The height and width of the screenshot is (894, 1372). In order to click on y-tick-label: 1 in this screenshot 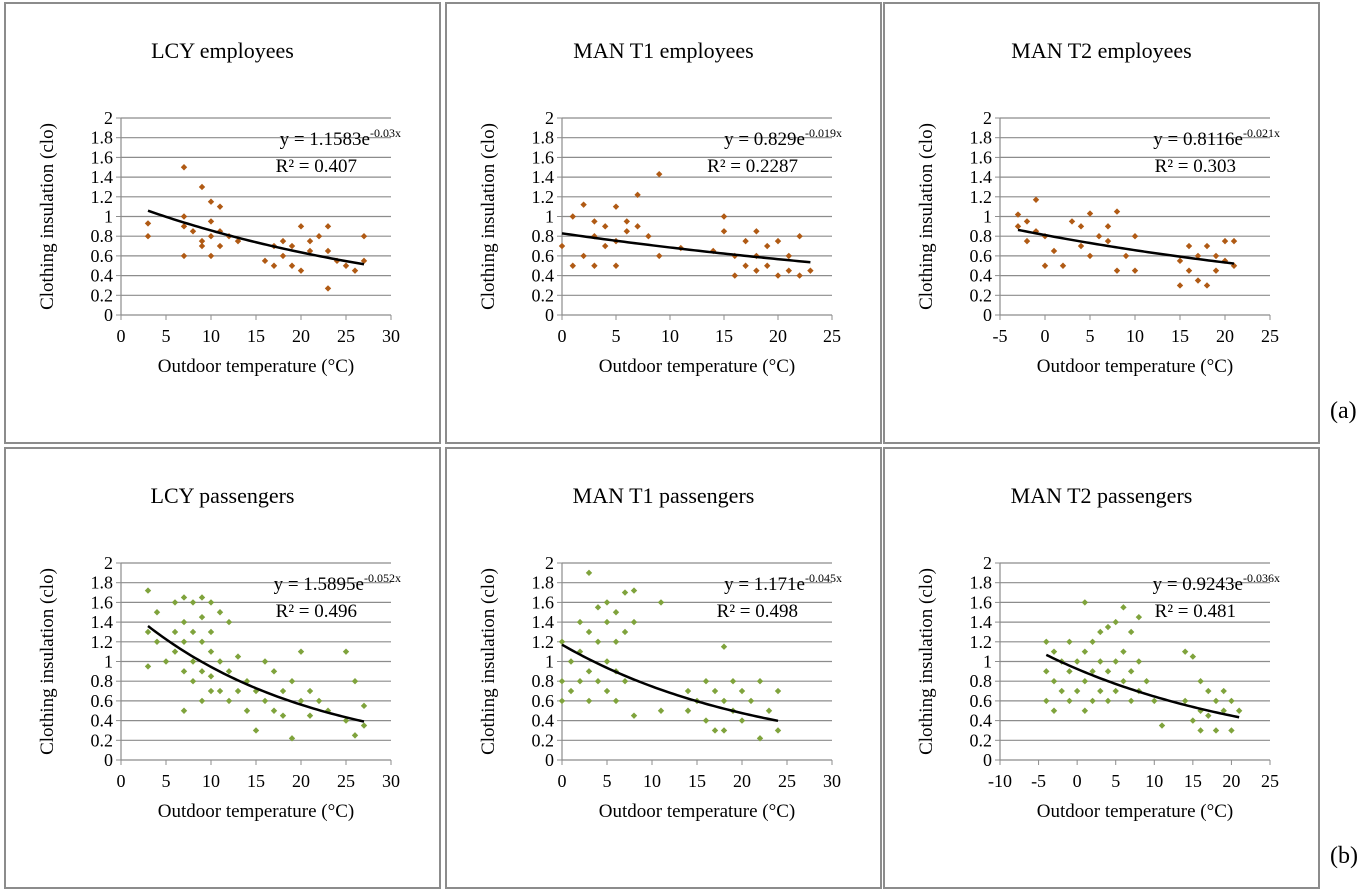, I will do `click(108, 662)`.